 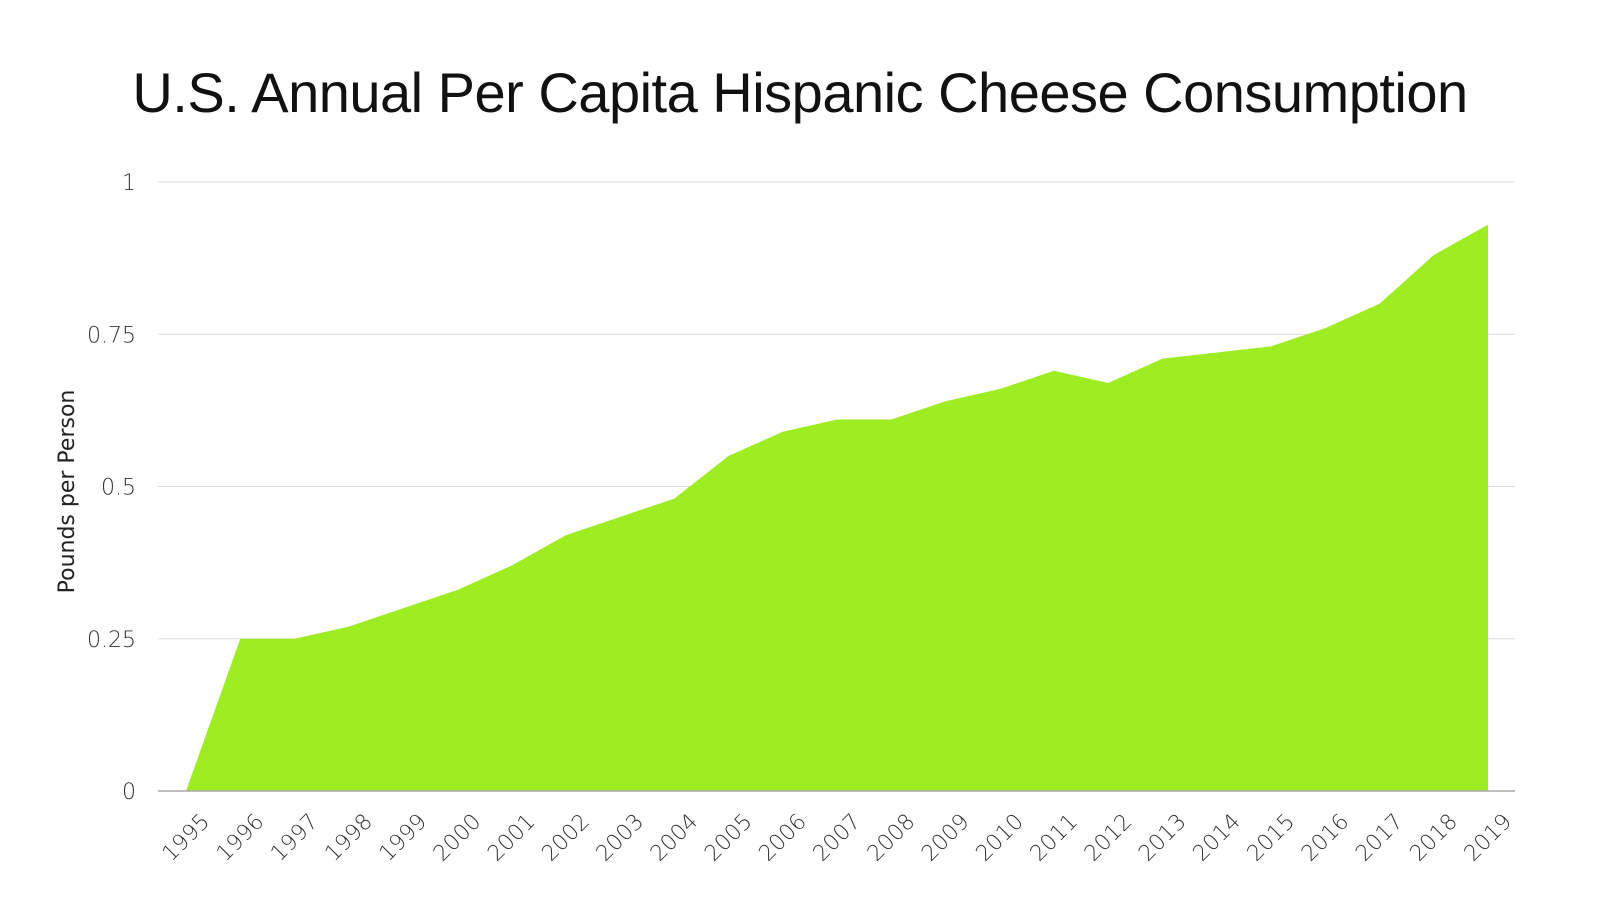 What do you see at coordinates (1271, 837) in the screenshot?
I see `x-tick-label: 2015` at bounding box center [1271, 837].